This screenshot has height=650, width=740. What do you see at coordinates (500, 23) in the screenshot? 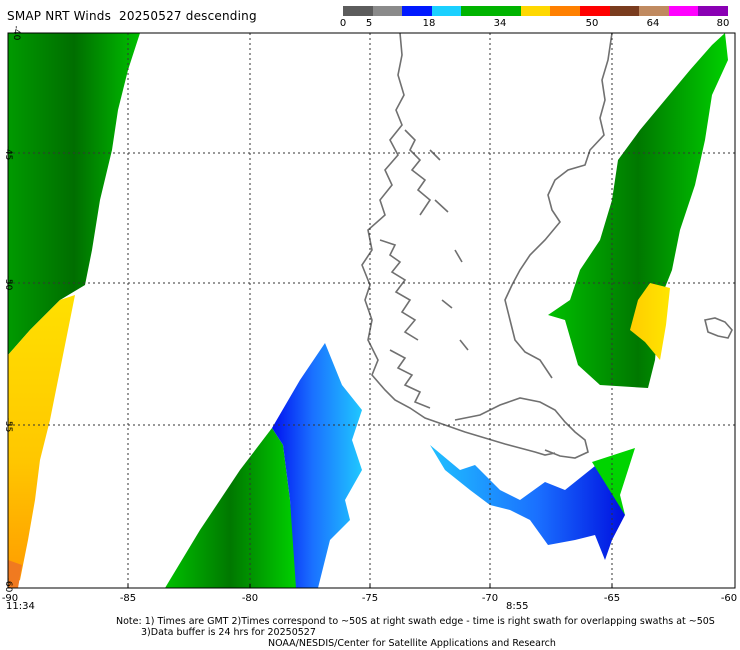
I see `colorbar-label-34: 34` at bounding box center [500, 23].